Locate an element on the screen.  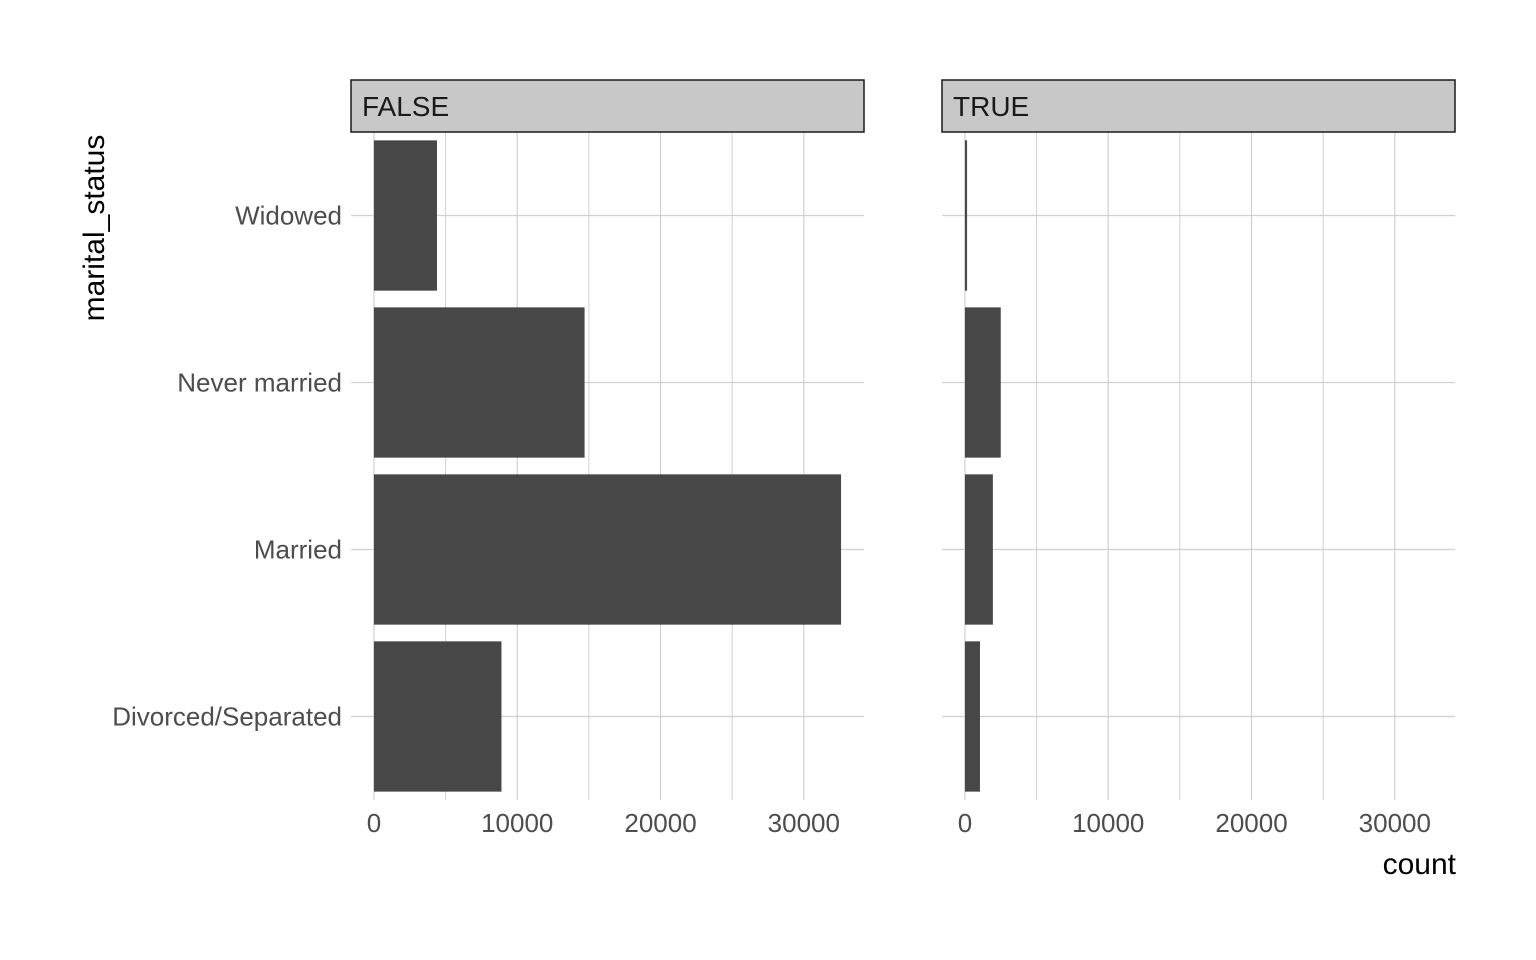
facet-strip-label: TRUE is located at coordinates (991, 106).